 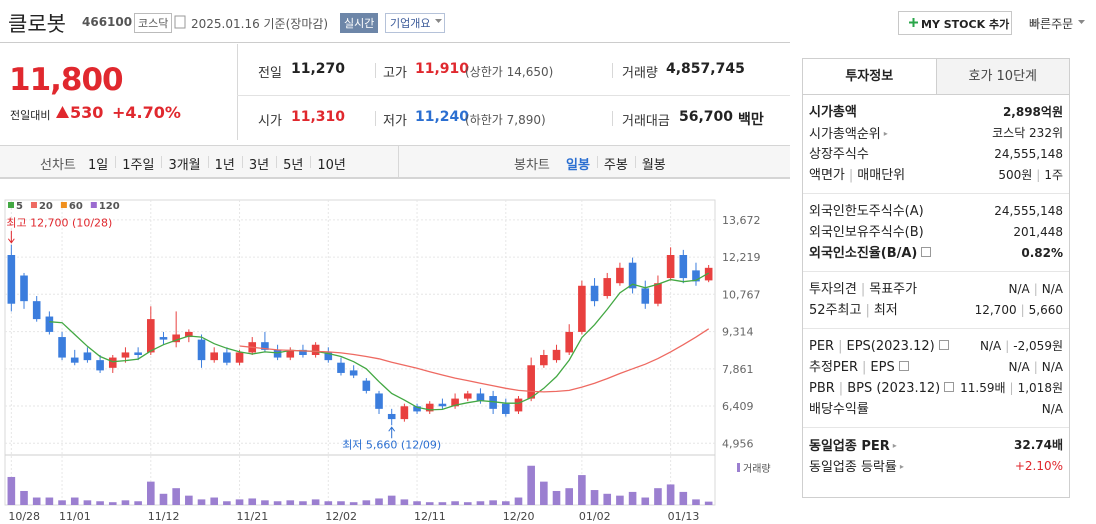 I want to click on info-row: 52주최고최저 12,7005,660, so click(x=936, y=310).